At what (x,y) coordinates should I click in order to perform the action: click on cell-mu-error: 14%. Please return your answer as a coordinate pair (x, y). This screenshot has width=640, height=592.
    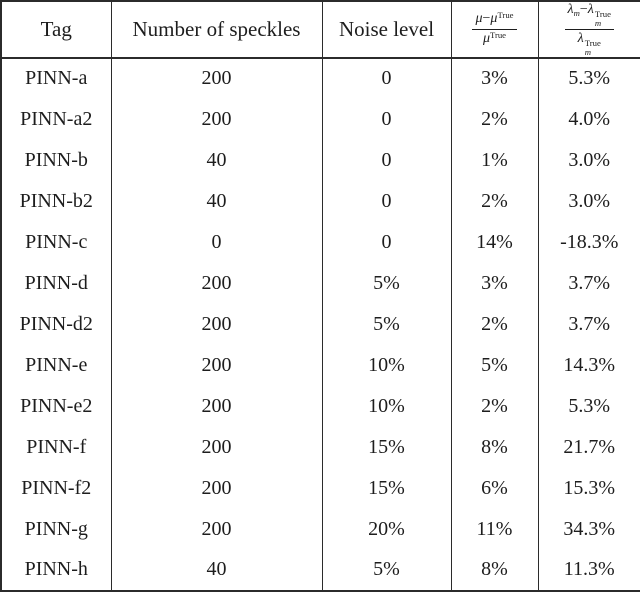
    Looking at the image, I should click on (494, 242).